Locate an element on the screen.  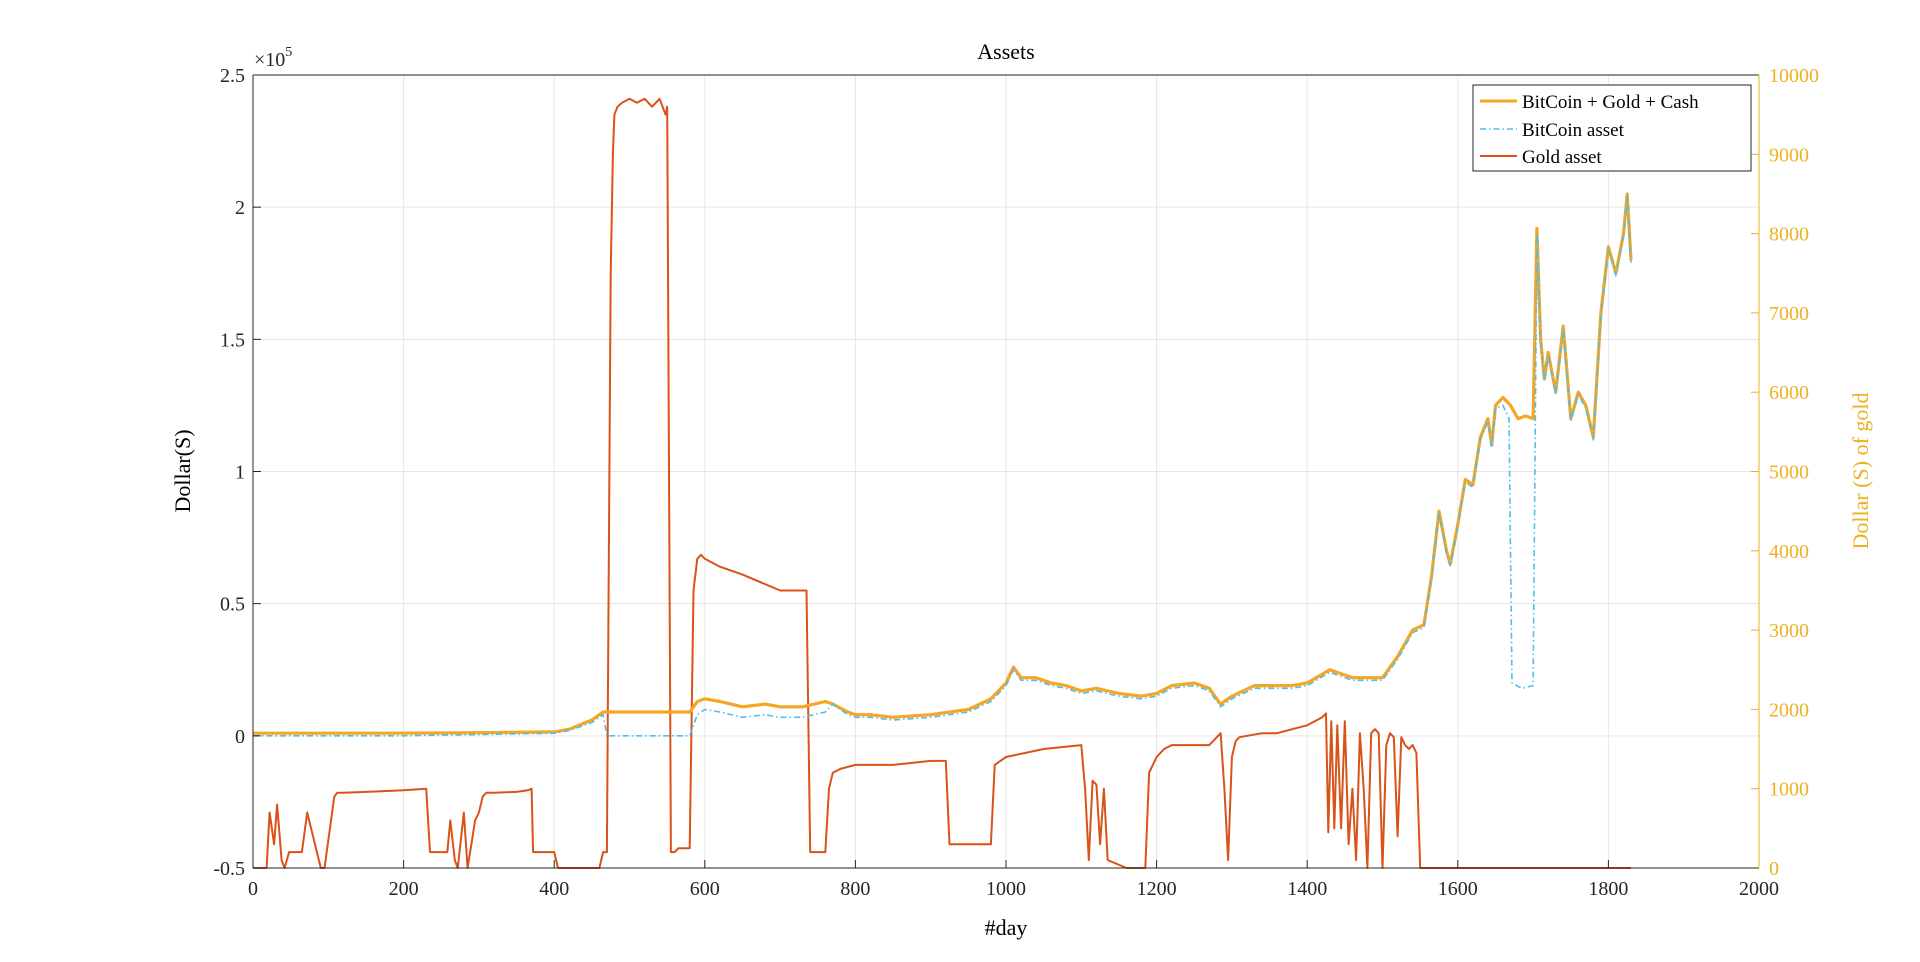
y-tick-label: 1 is located at coordinates (240, 473).